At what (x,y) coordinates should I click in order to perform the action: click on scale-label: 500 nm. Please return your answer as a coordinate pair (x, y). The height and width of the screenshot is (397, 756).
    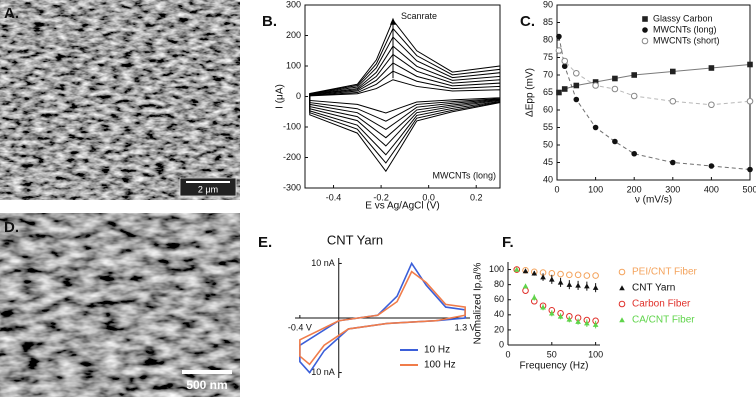
    Looking at the image, I should click on (206, 385).